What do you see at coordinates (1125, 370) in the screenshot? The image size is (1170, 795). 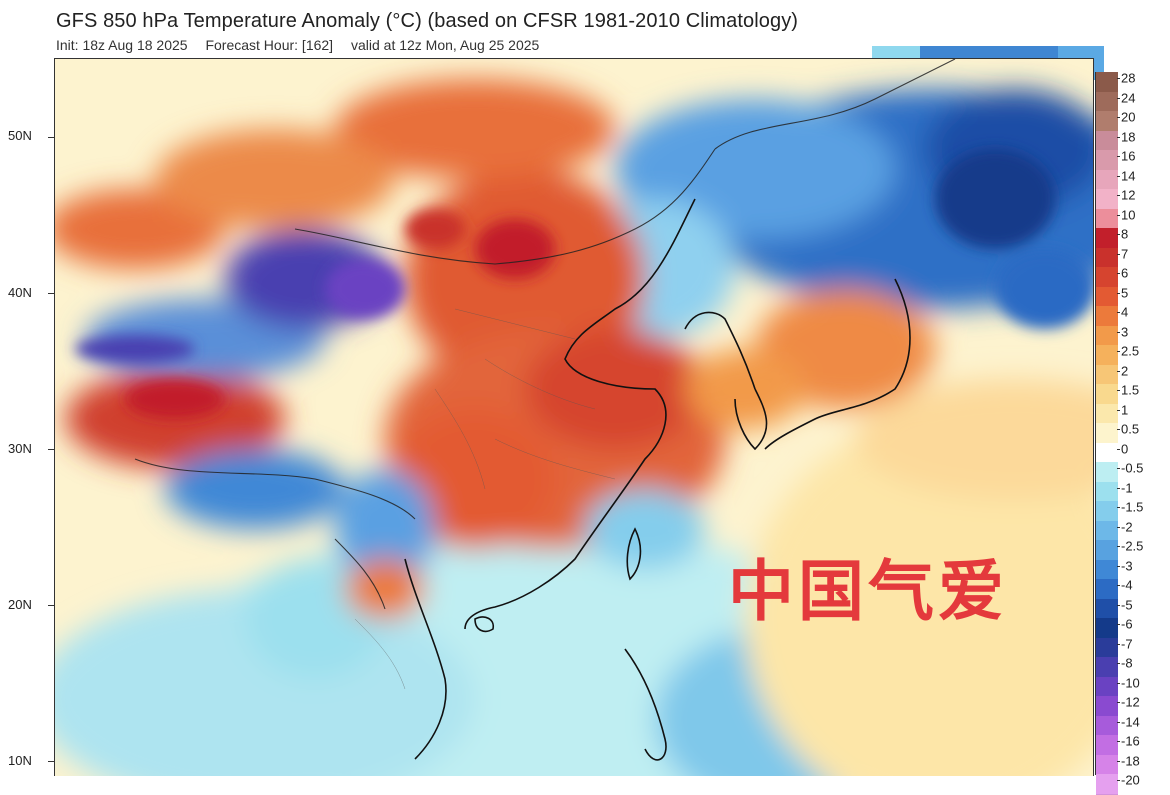 I see `colorbar-label: 2` at bounding box center [1125, 370].